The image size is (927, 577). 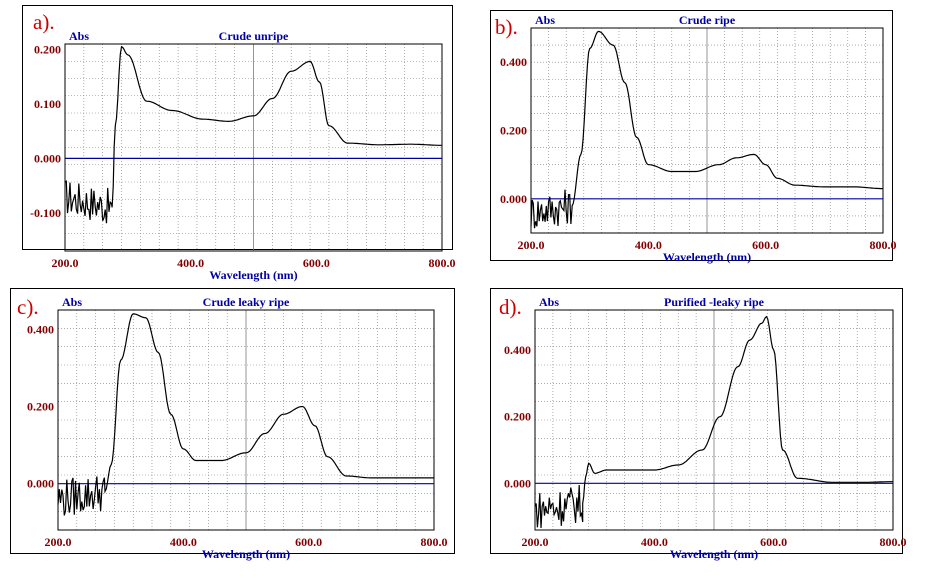 I want to click on chart-title: Crude leaky ripe, so click(x=246, y=302).